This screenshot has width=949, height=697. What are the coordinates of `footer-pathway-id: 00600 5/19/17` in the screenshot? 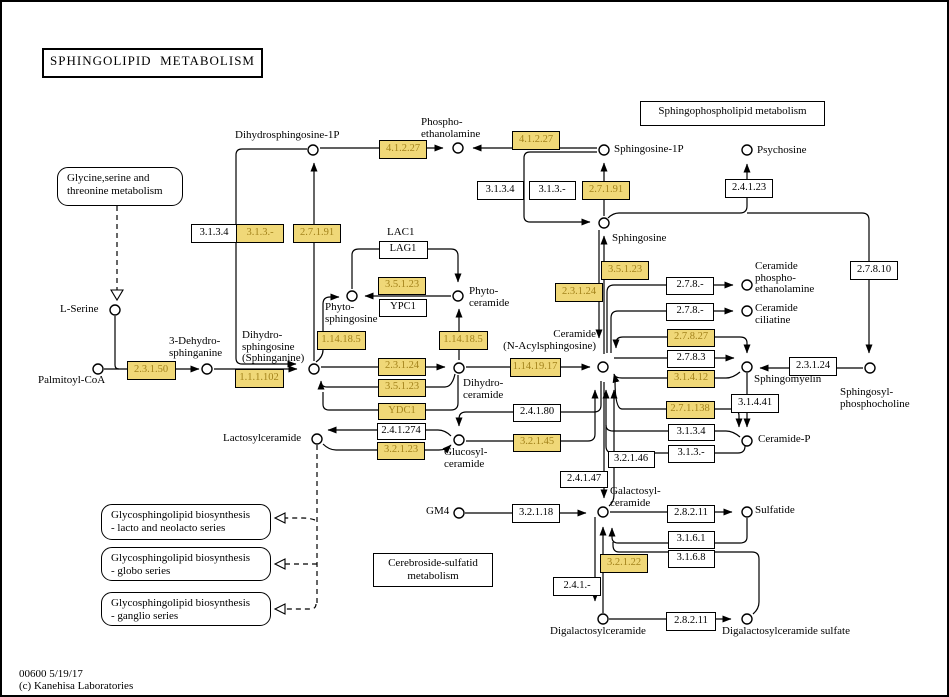 It's located at (51, 674).